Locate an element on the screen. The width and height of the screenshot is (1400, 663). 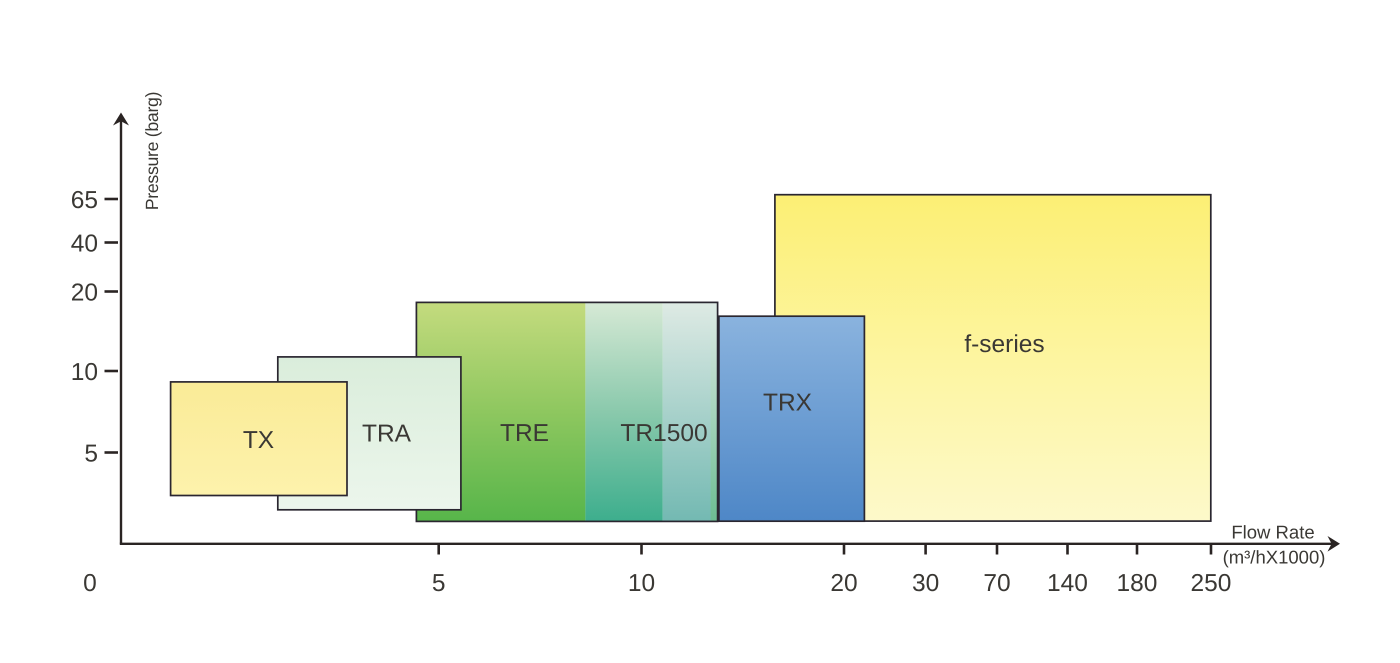
svg-text: TR1500 is located at coordinates (663, 433).